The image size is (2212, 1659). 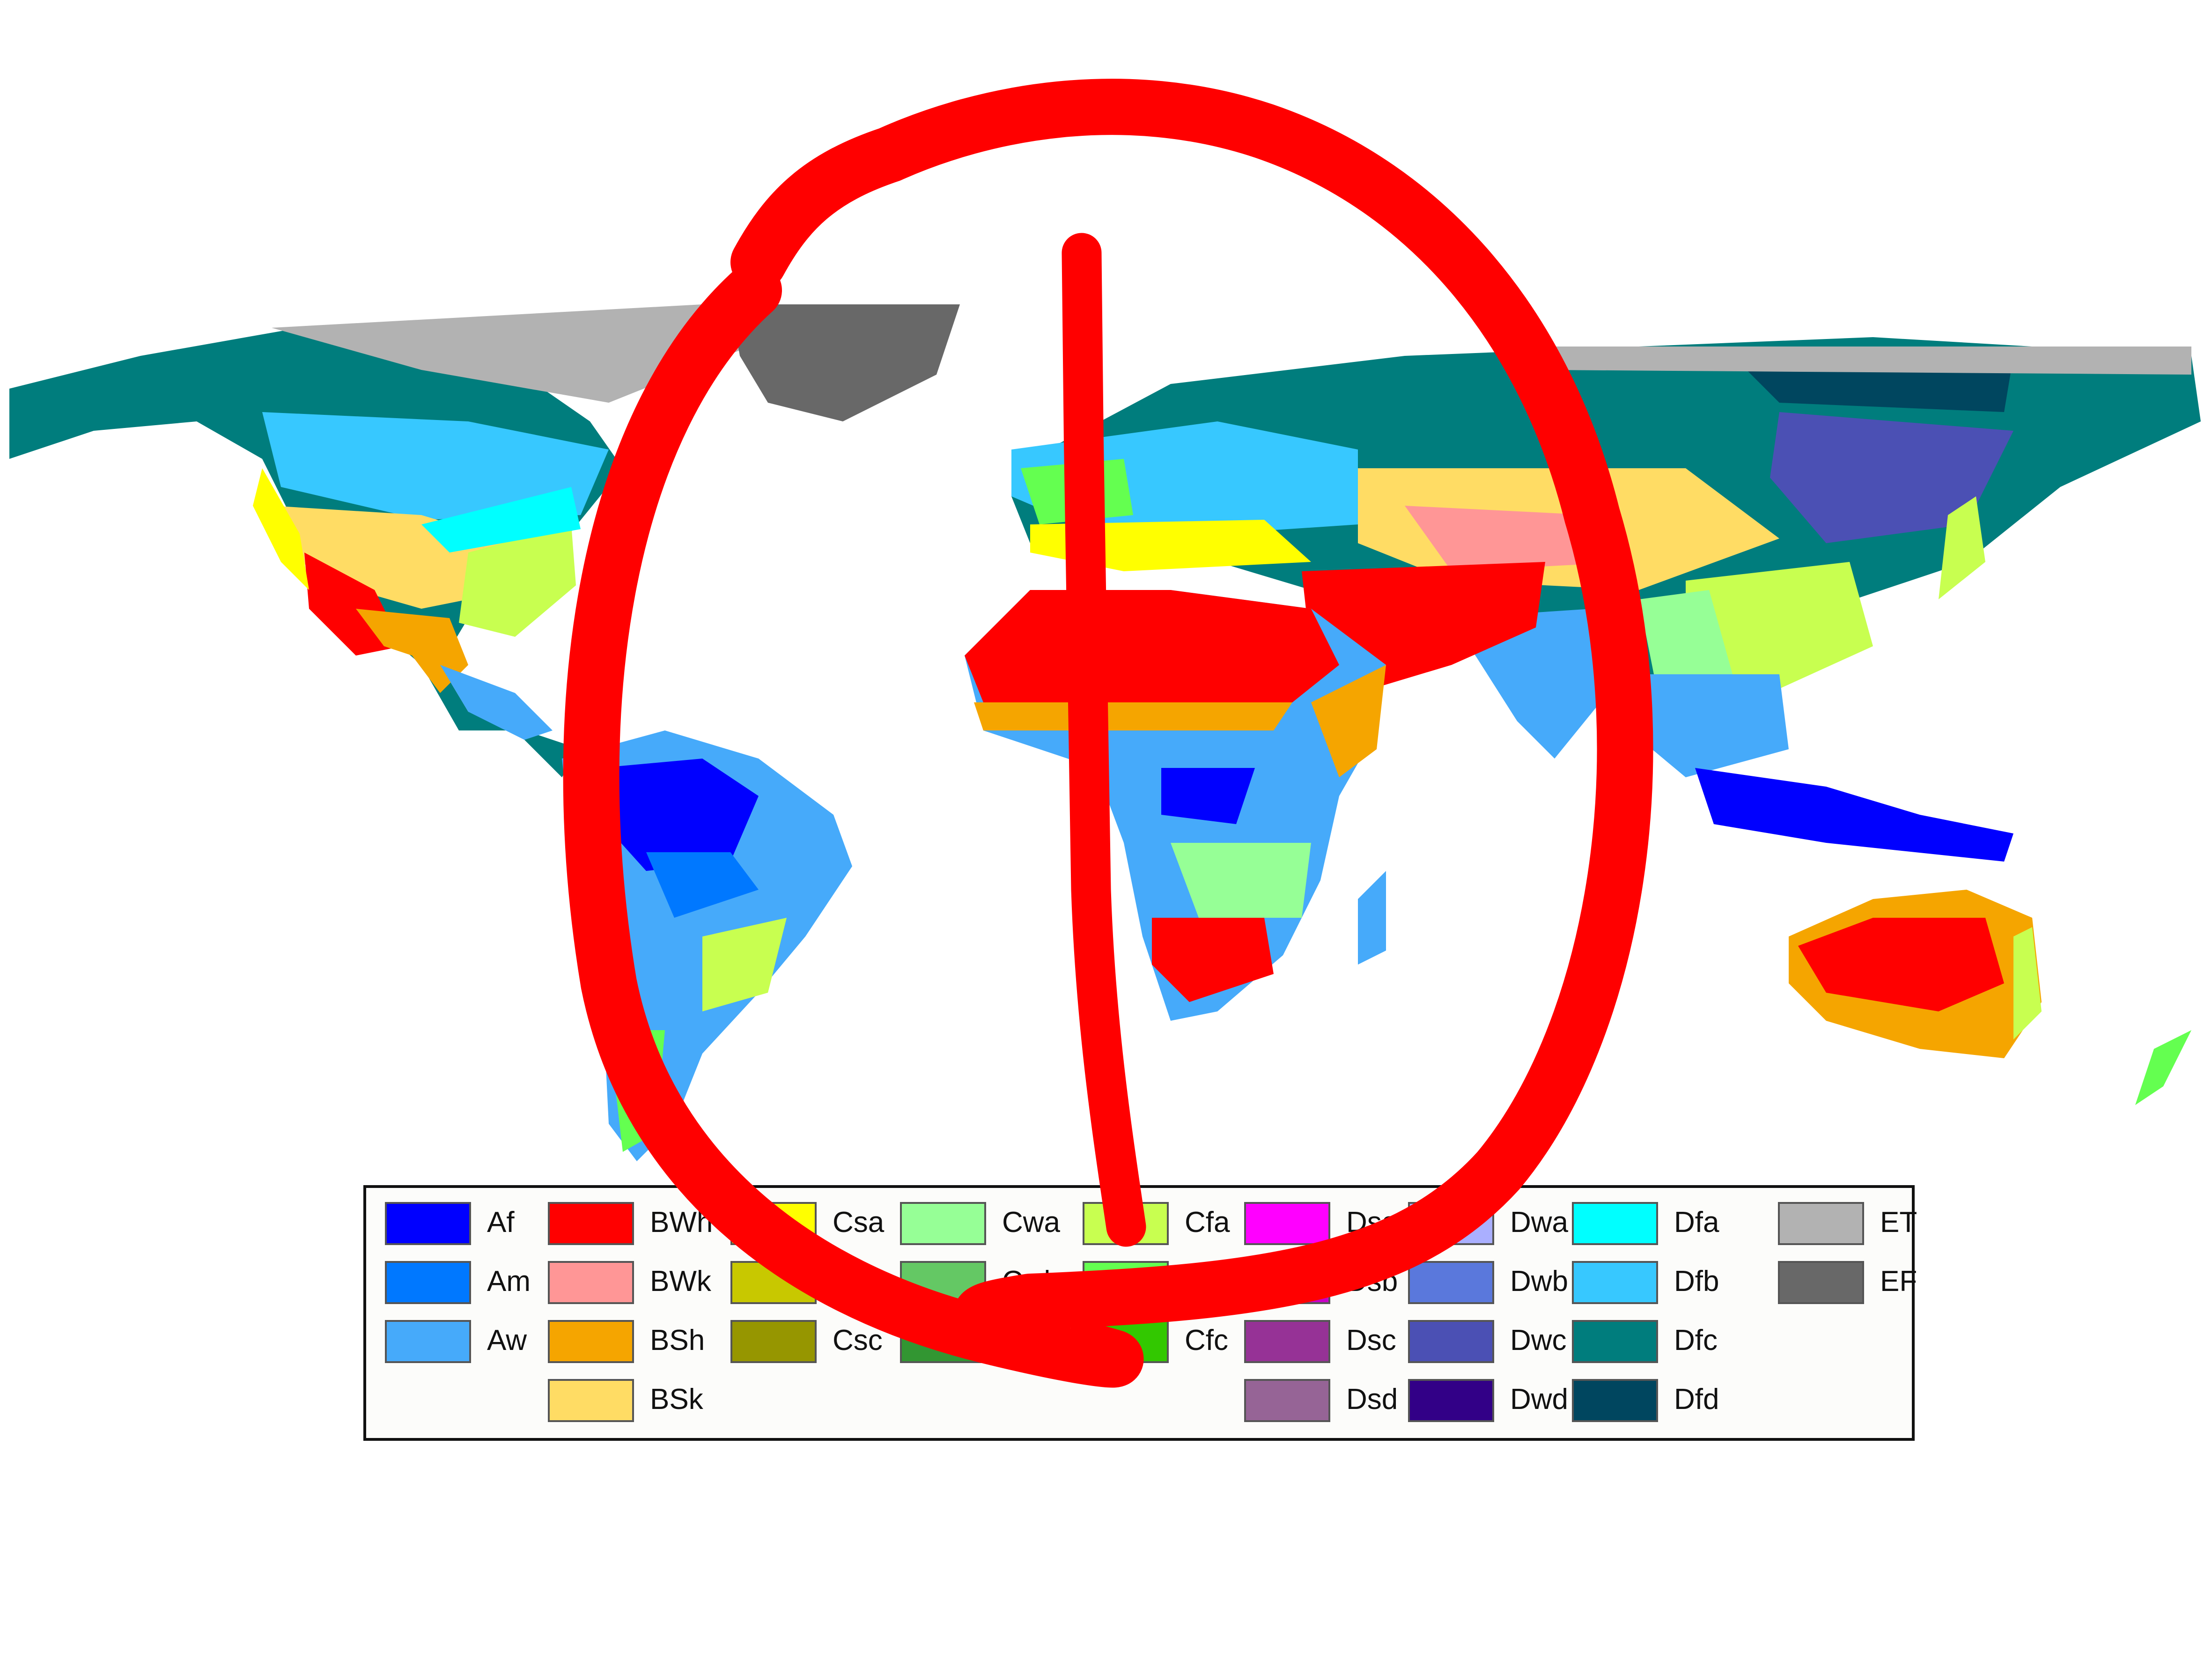 I want to click on africa, so click(x=1175, y=806).